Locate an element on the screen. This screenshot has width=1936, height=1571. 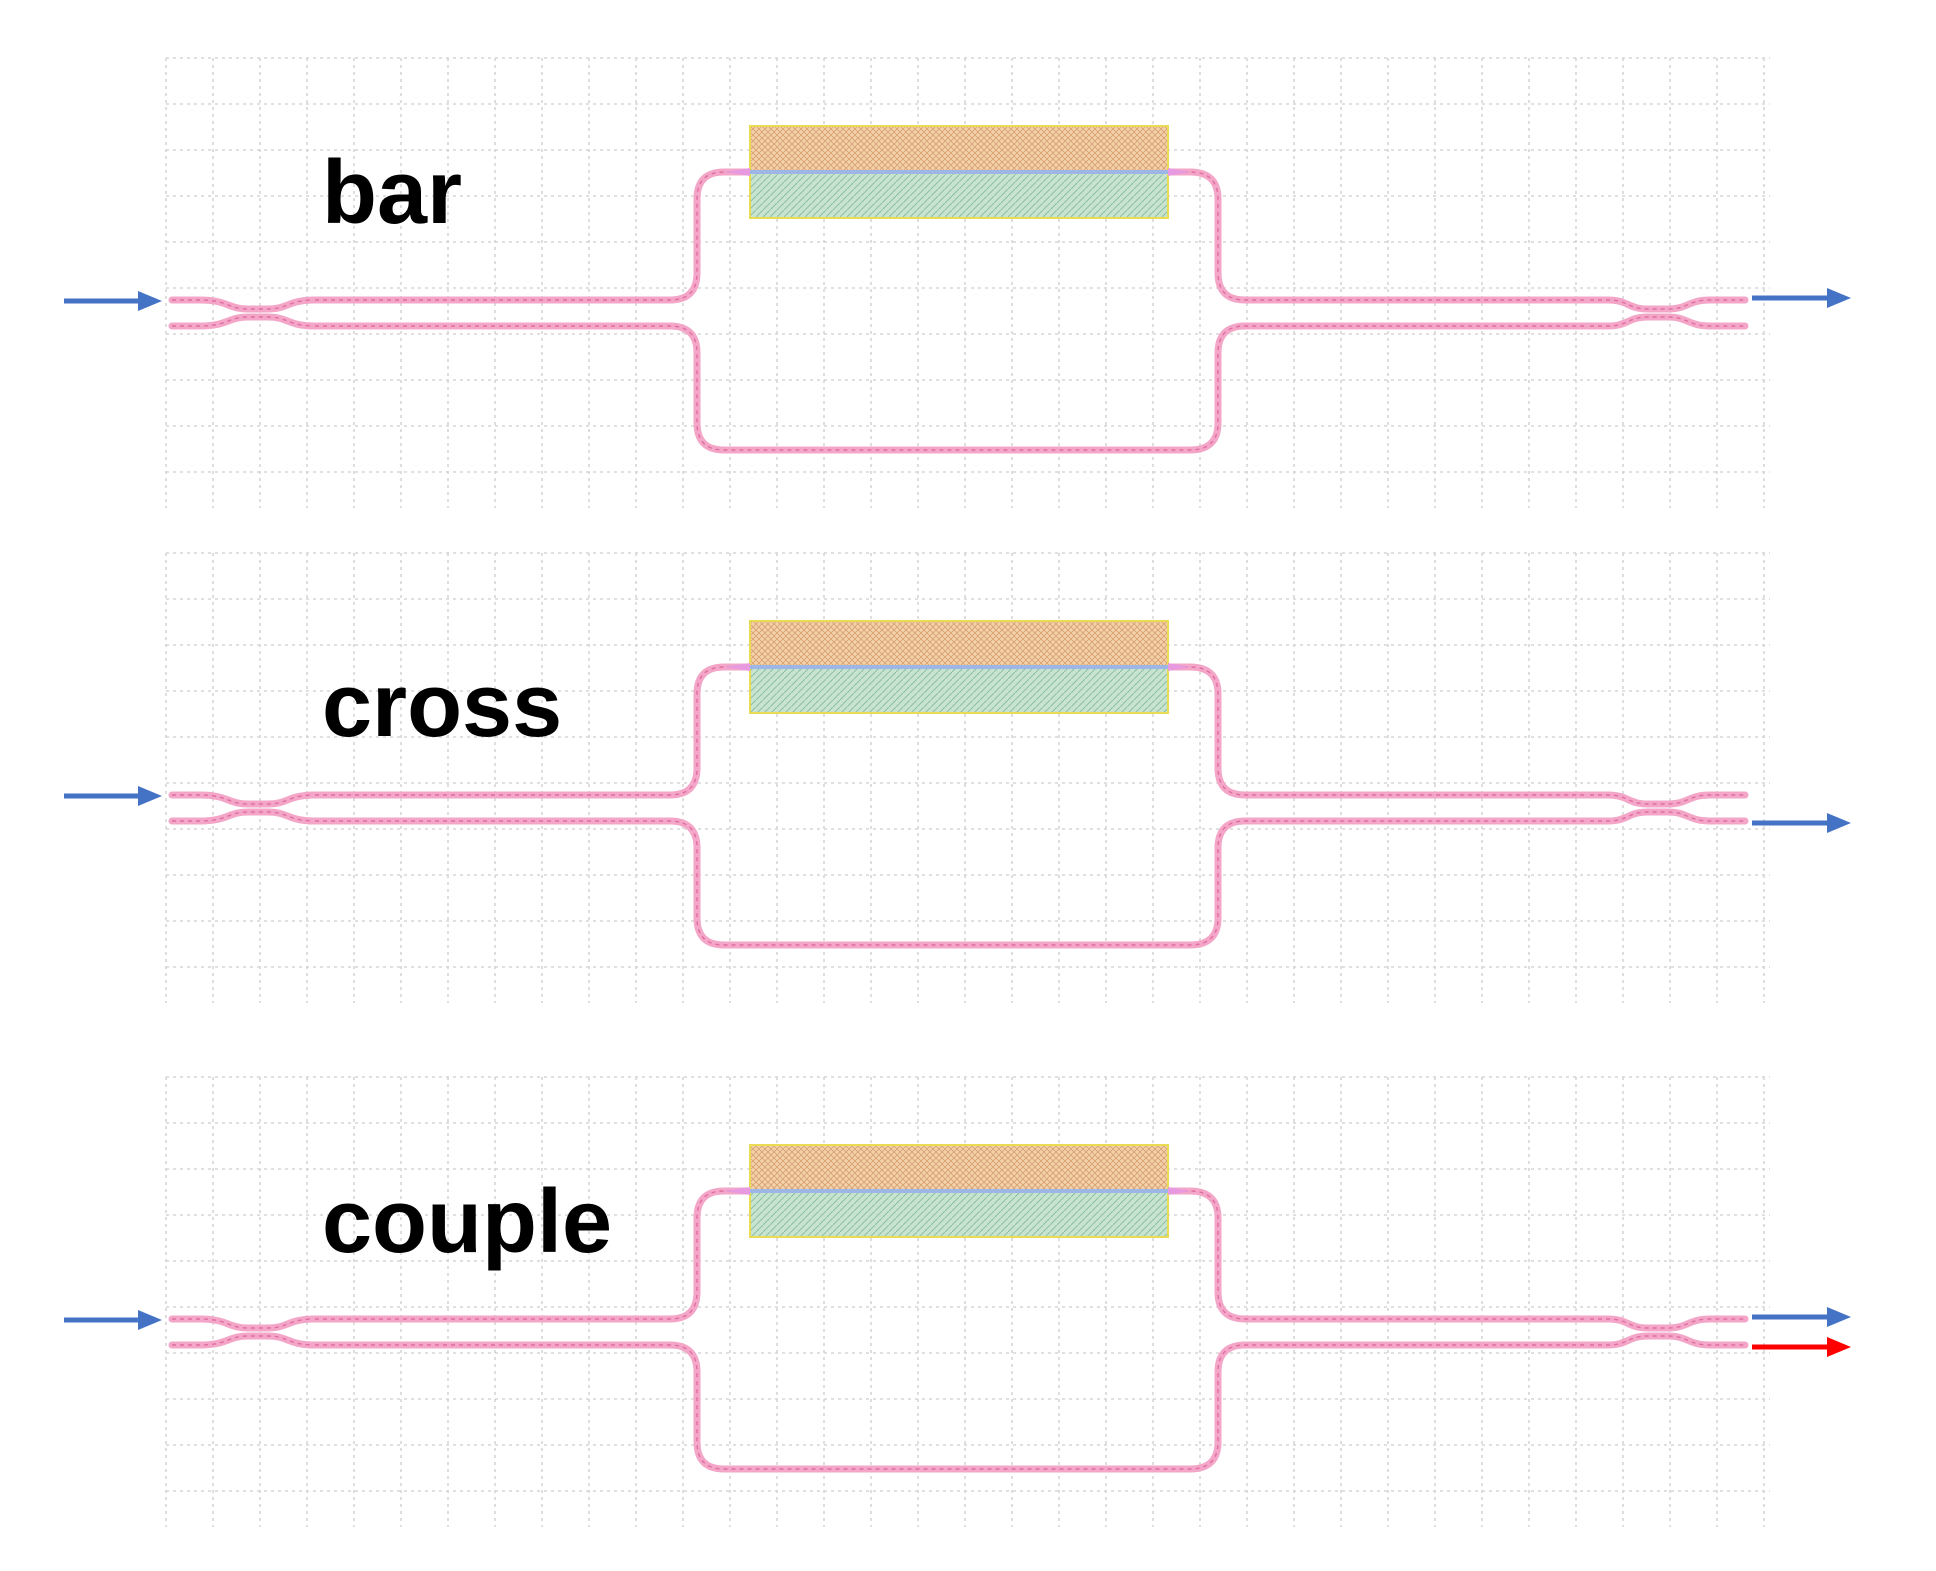
panel-label-couple: couple is located at coordinates (467, 1222).